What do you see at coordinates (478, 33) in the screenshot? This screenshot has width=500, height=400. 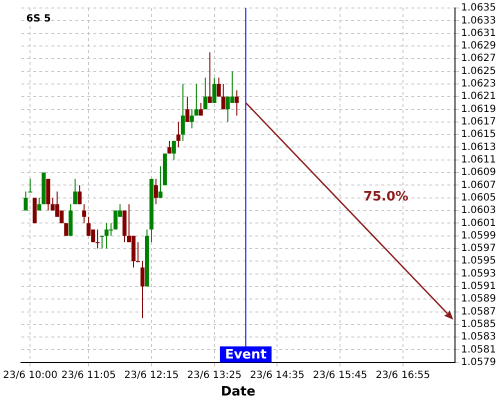 I see `y-tick-label: 1.0631` at bounding box center [478, 33].